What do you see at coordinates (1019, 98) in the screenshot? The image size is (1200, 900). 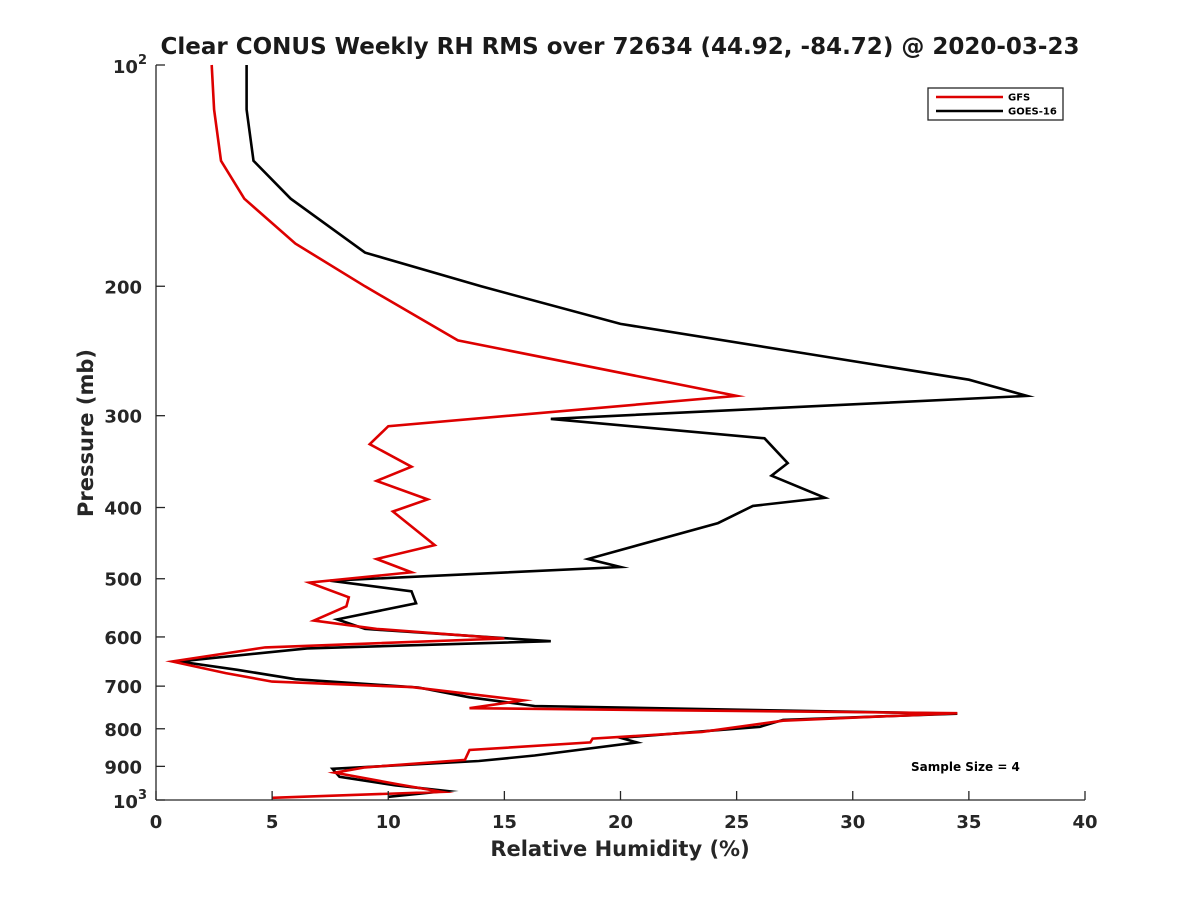 I see `legend-label-gfs: GFS` at bounding box center [1019, 98].